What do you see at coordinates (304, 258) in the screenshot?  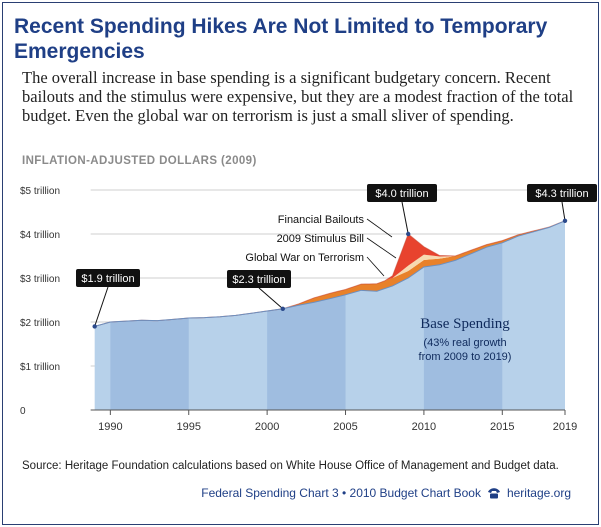 I see `series-label: Global War on Terrorism` at bounding box center [304, 258].